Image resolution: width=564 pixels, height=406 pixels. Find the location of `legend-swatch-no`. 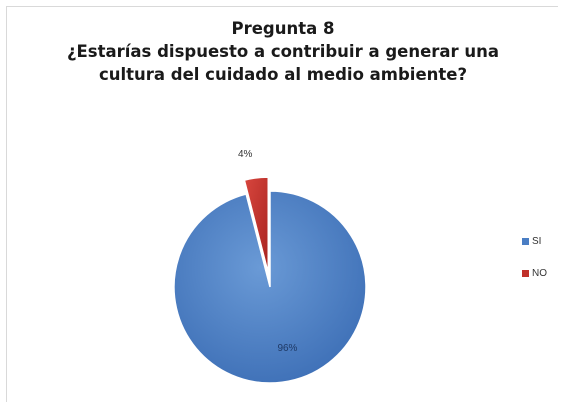

legend-swatch-no is located at coordinates (525, 273).